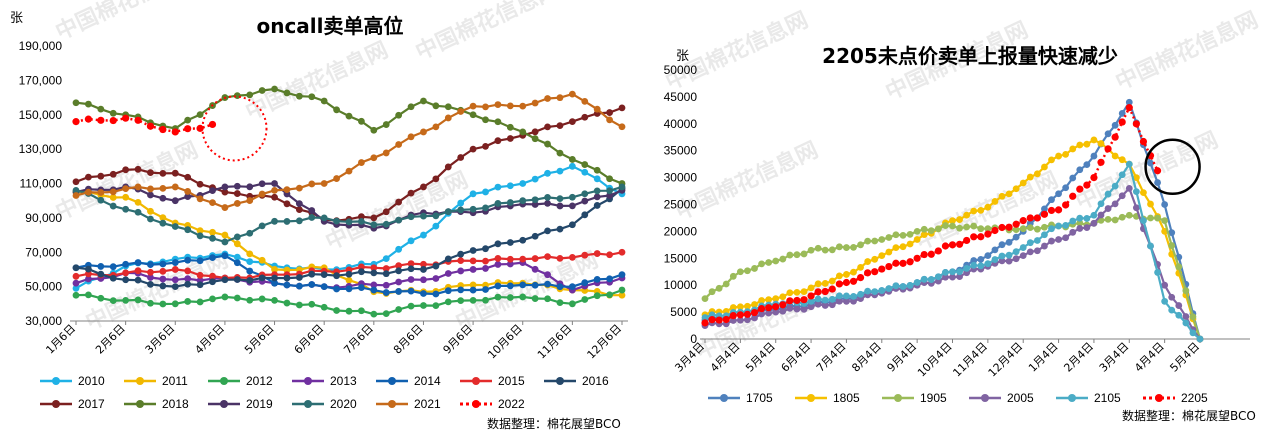 The image size is (1262, 435). I want to click on legend-label: 2005, so click(1020, 398).